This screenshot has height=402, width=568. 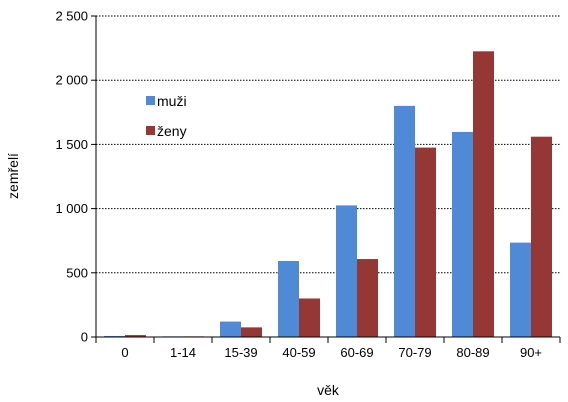 What do you see at coordinates (150, 130) in the screenshot?
I see `legend-swatch-zeny` at bounding box center [150, 130].